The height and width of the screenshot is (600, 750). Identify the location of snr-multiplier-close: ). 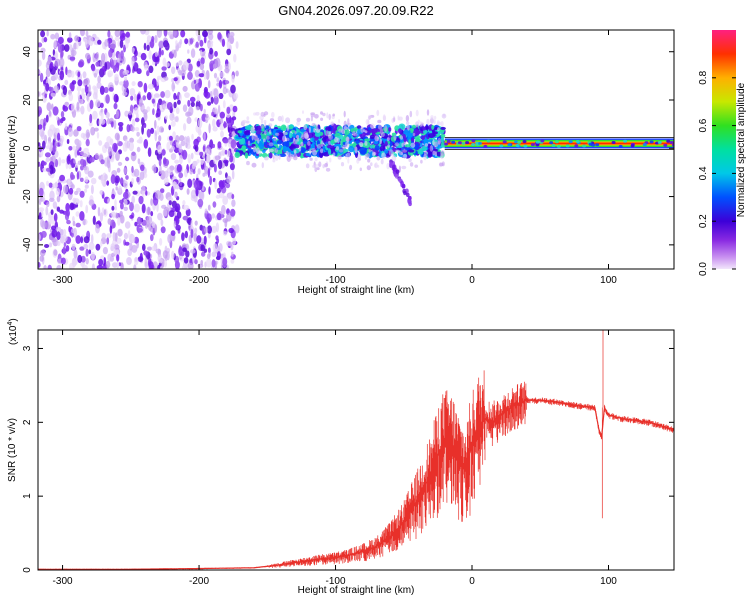
(13, 319).